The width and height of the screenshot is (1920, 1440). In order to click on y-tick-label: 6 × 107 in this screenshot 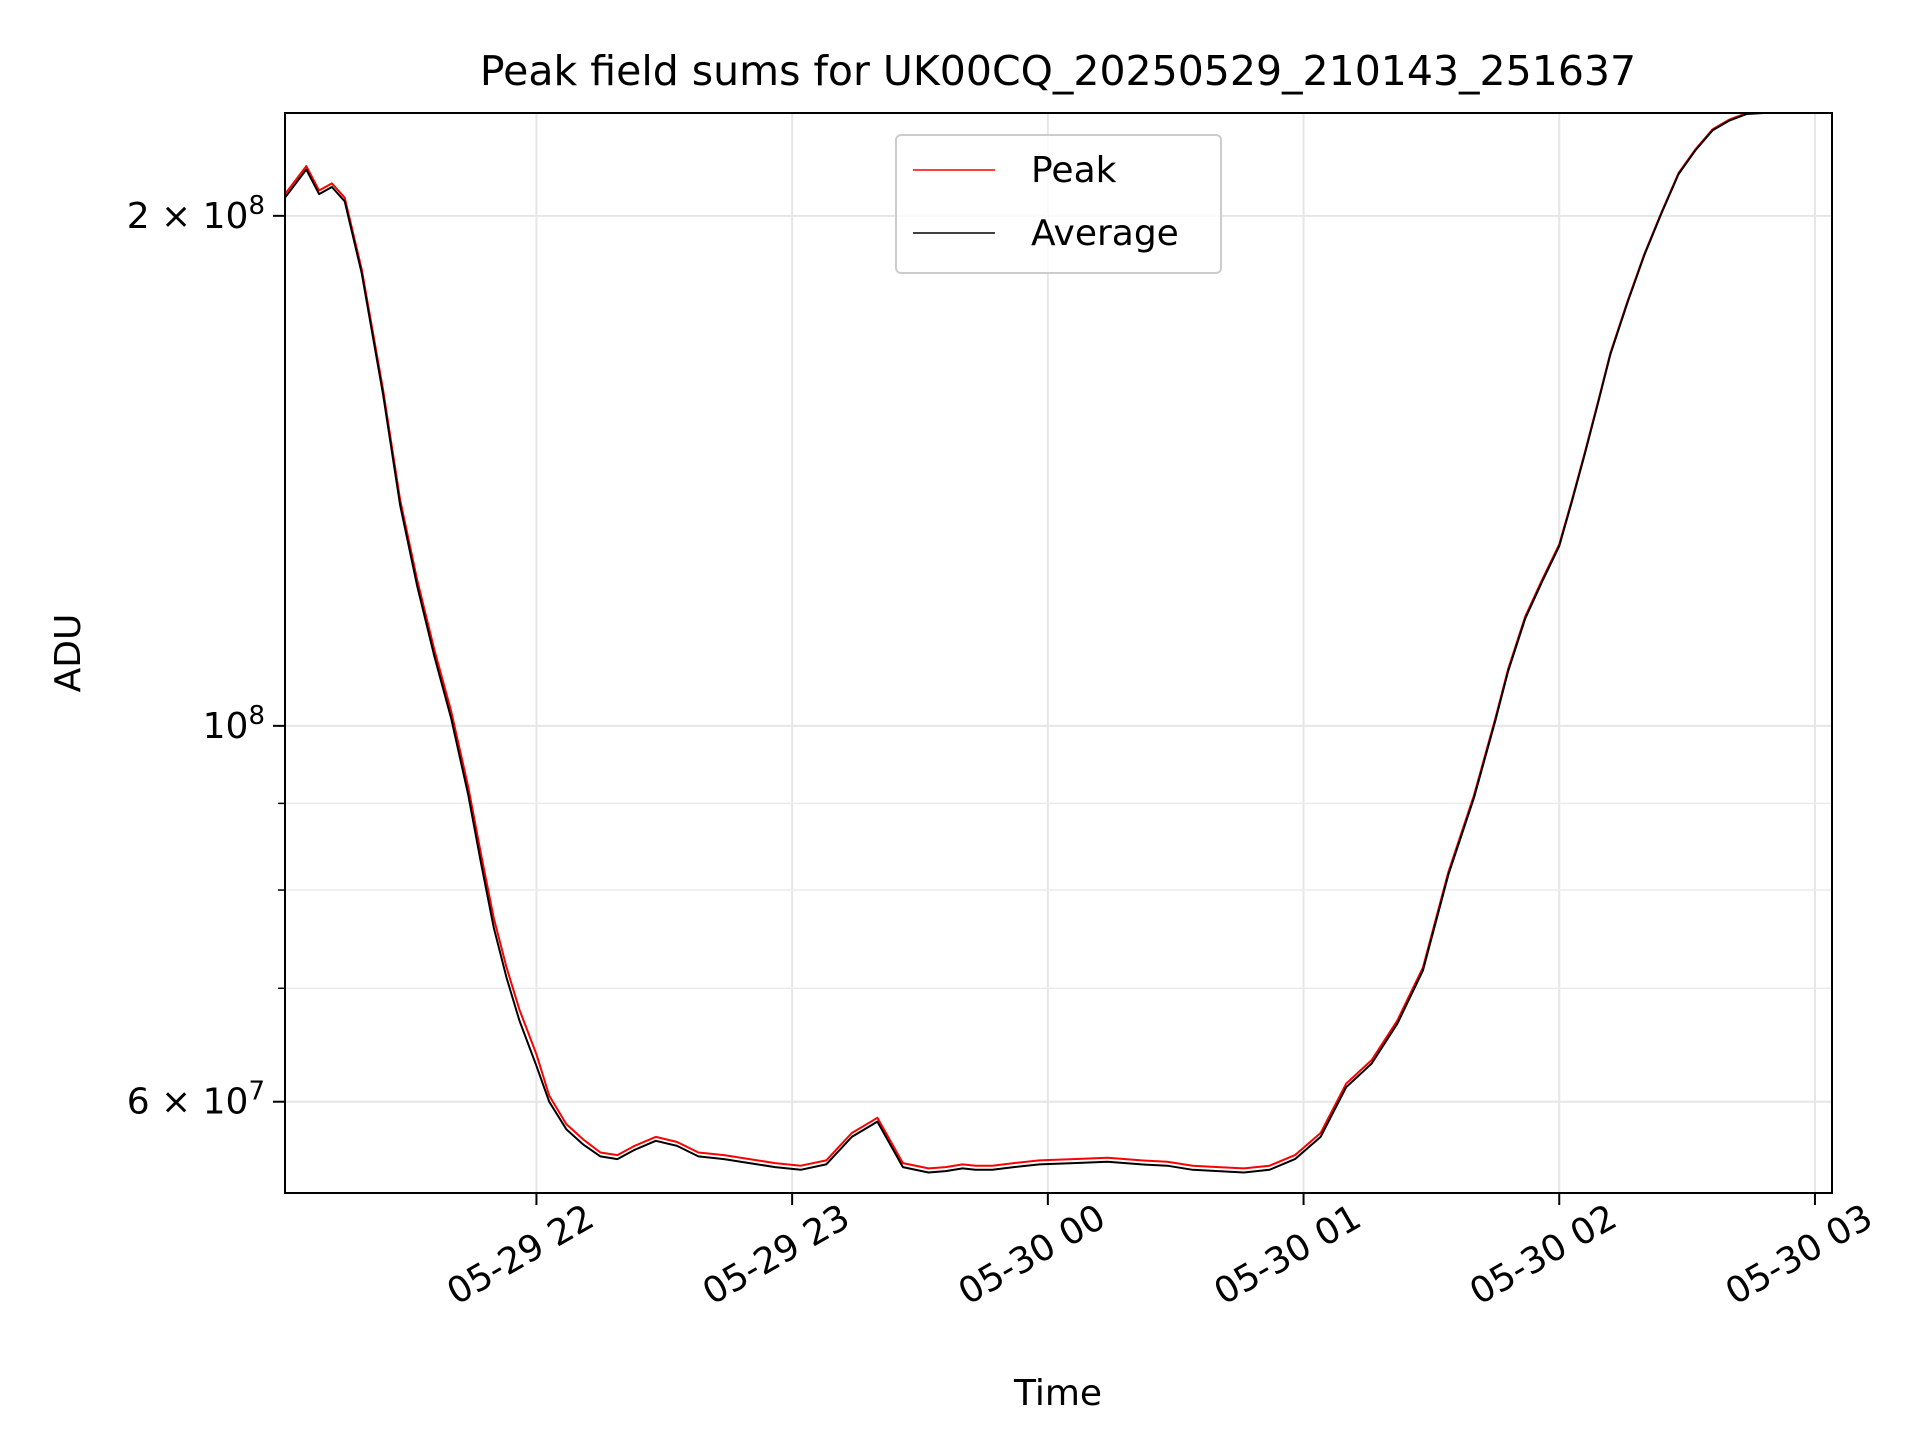, I will do `click(196, 1100)`.